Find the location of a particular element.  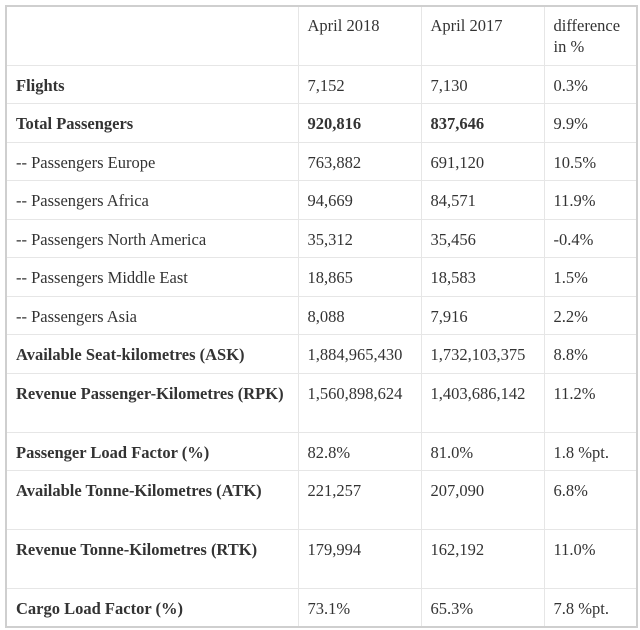

value-difference: 9.9% is located at coordinates (590, 123).